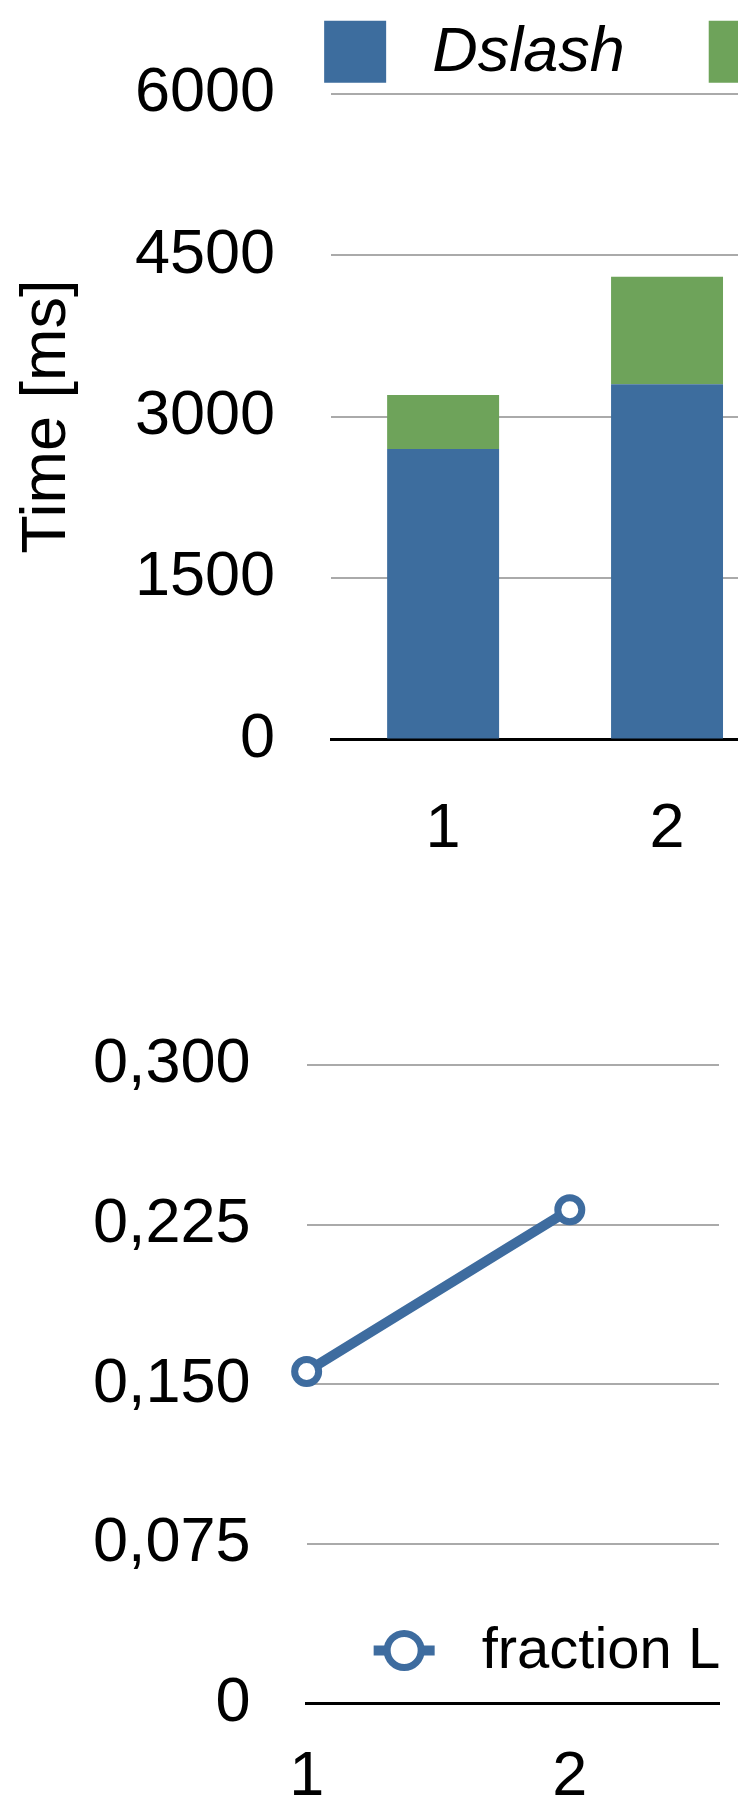  I want to click on y-tick-label: 6000, so click(205, 89).